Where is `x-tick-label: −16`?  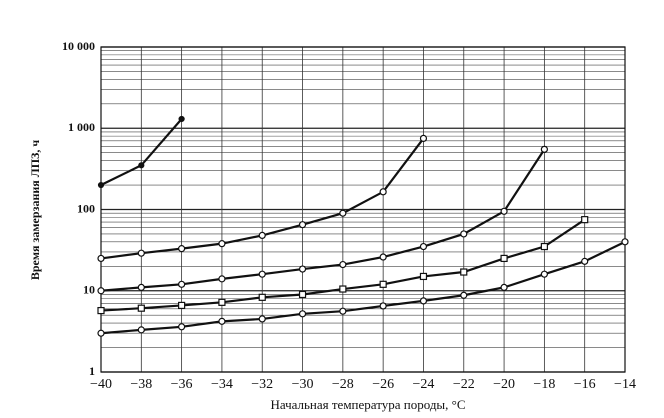
x-tick-label: −16 is located at coordinates (585, 384).